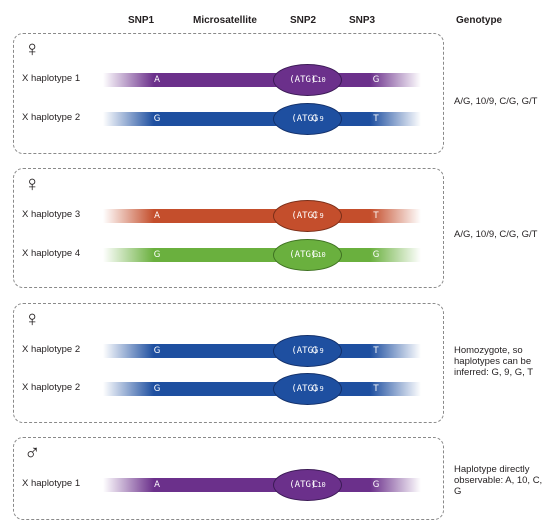 This screenshot has width=545, height=529. Describe the element at coordinates (51, 214) in the screenshot. I see `haplotype-label: X haplotype 3` at that location.